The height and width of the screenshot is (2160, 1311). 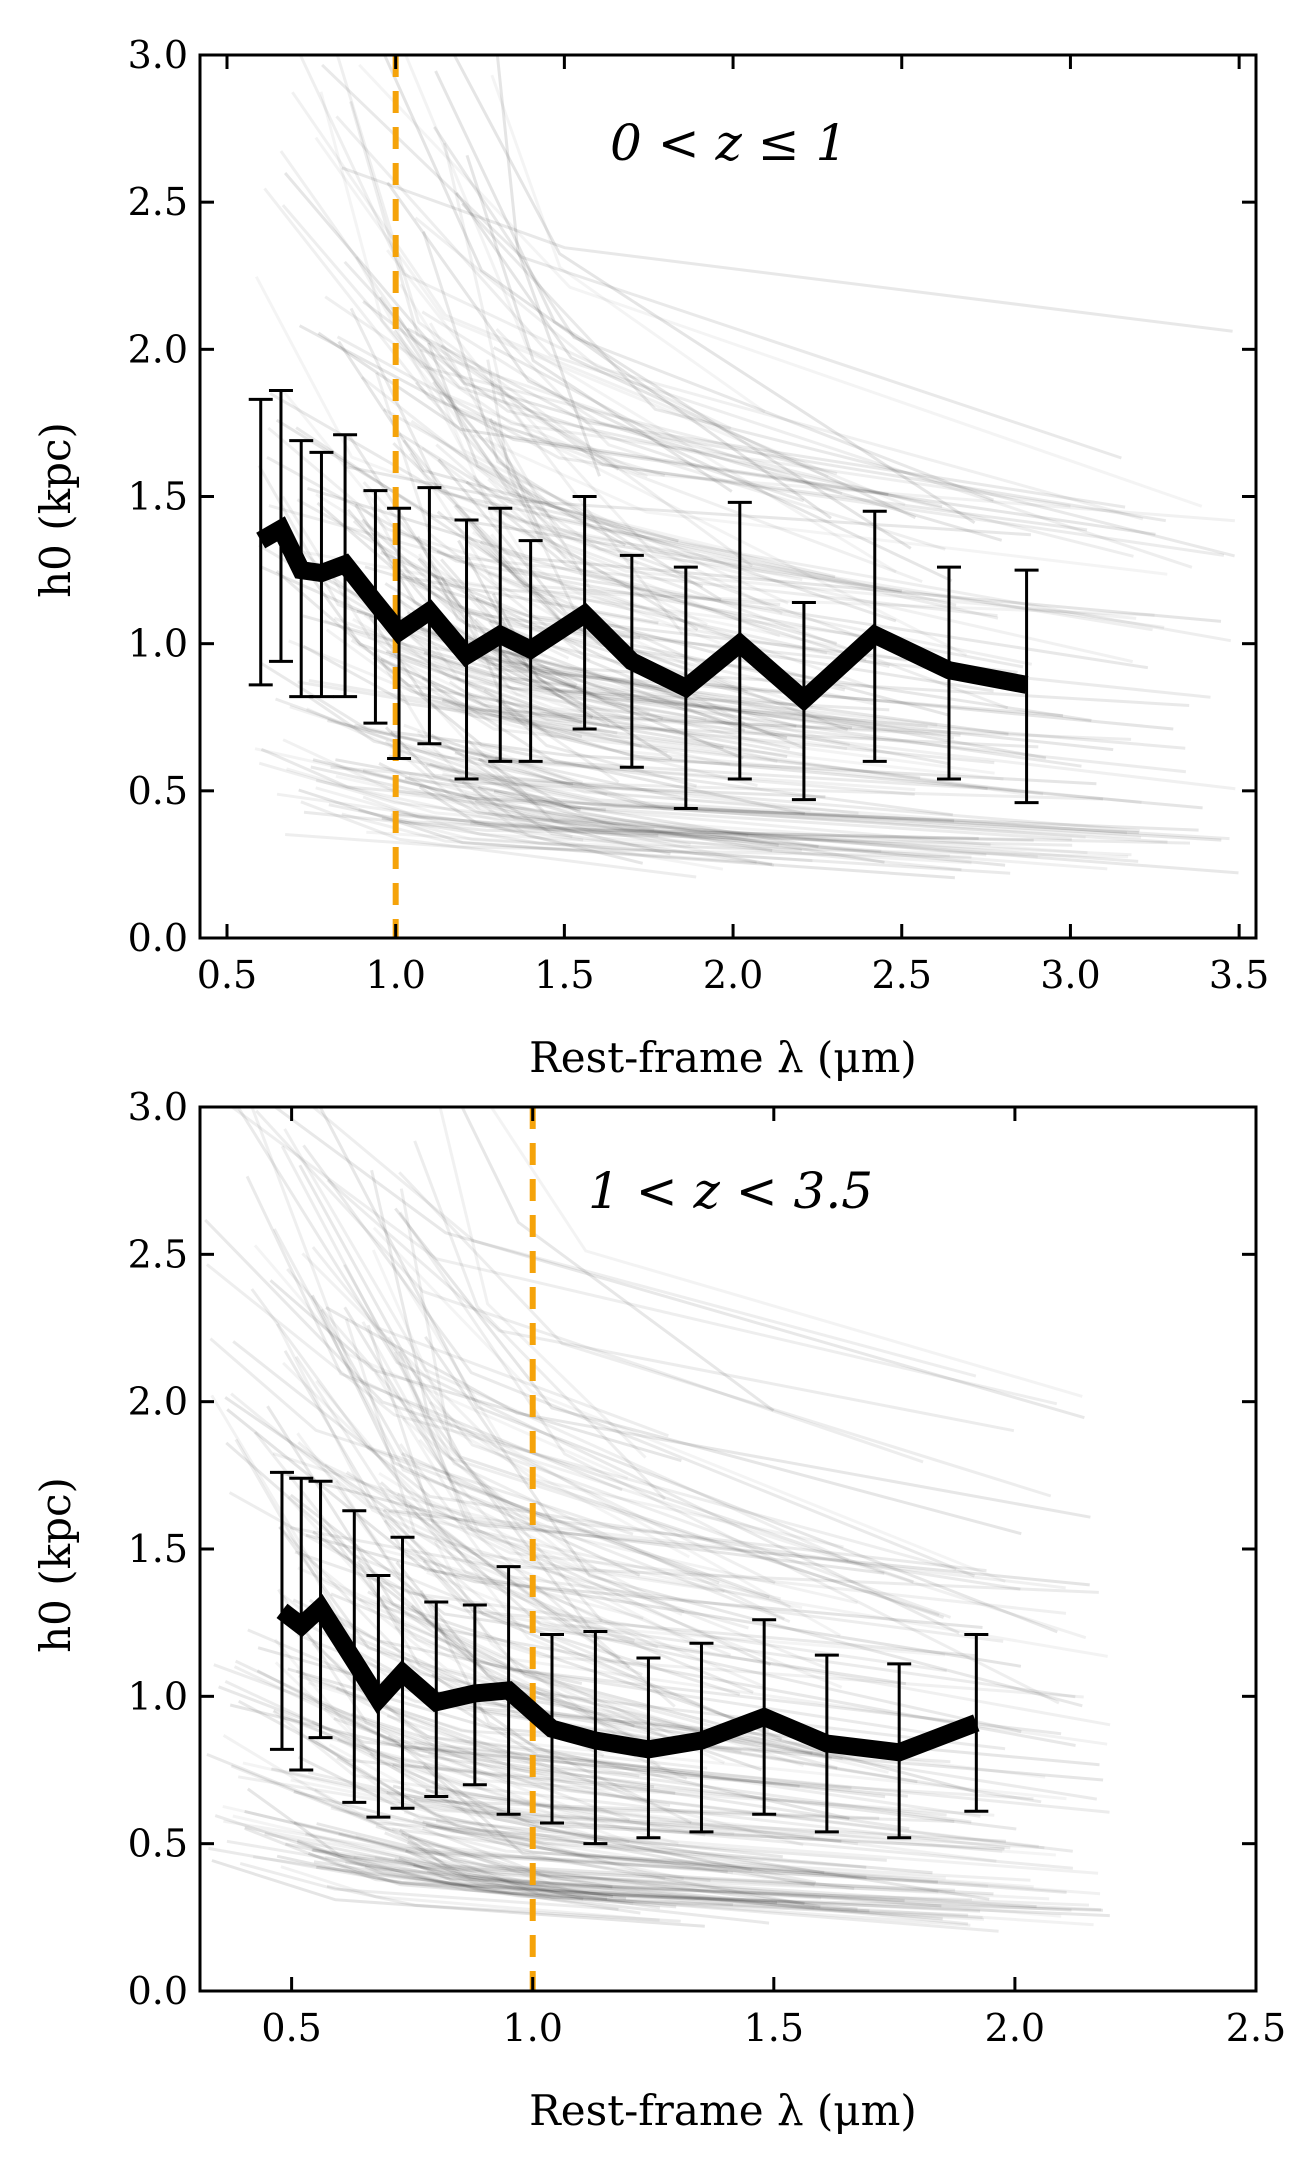 I want to click on median-line, so click(x=642, y=614).